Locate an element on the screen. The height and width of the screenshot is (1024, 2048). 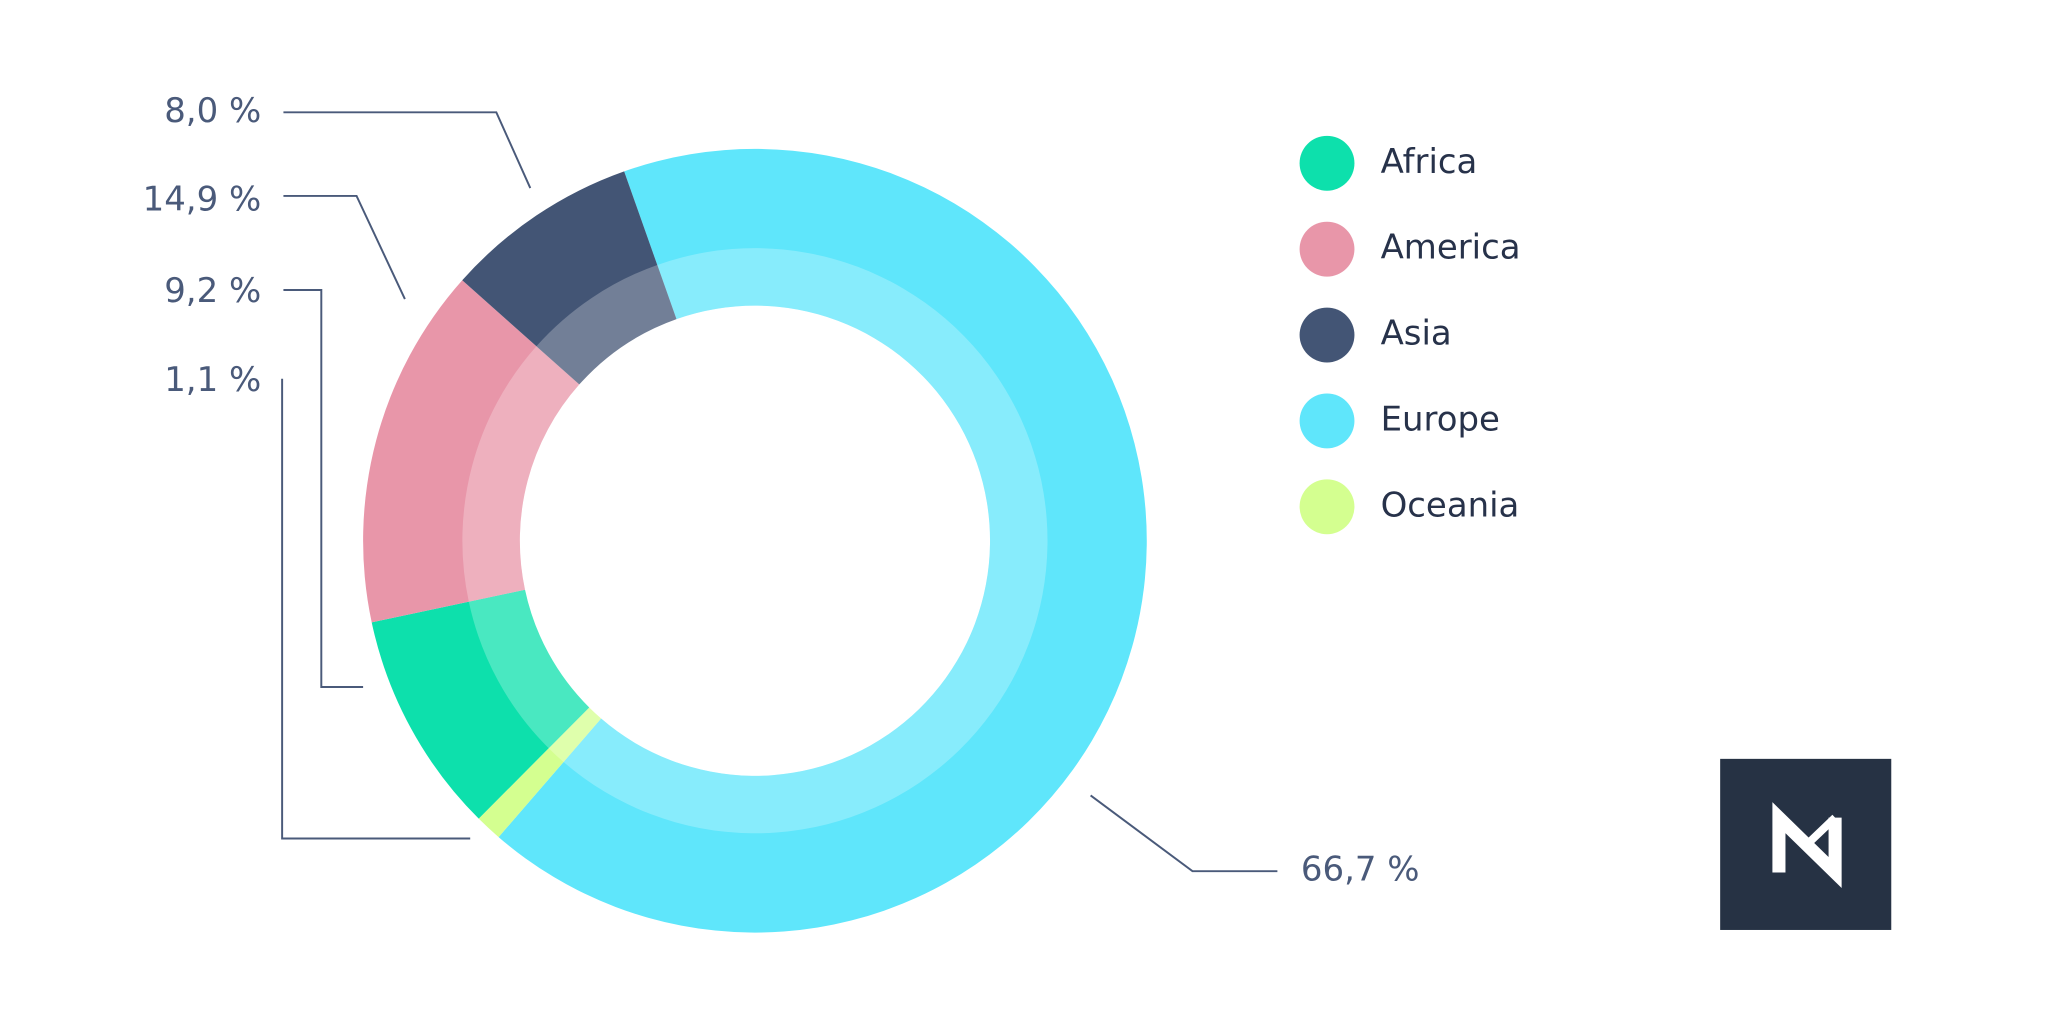
value-label: 14,9 % is located at coordinates (202, 200).